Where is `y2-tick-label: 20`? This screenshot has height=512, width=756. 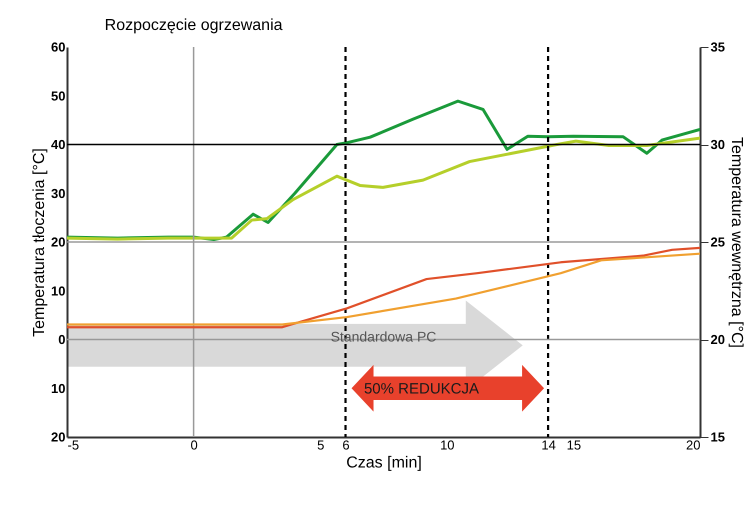 y2-tick-label: 20 is located at coordinates (717, 339).